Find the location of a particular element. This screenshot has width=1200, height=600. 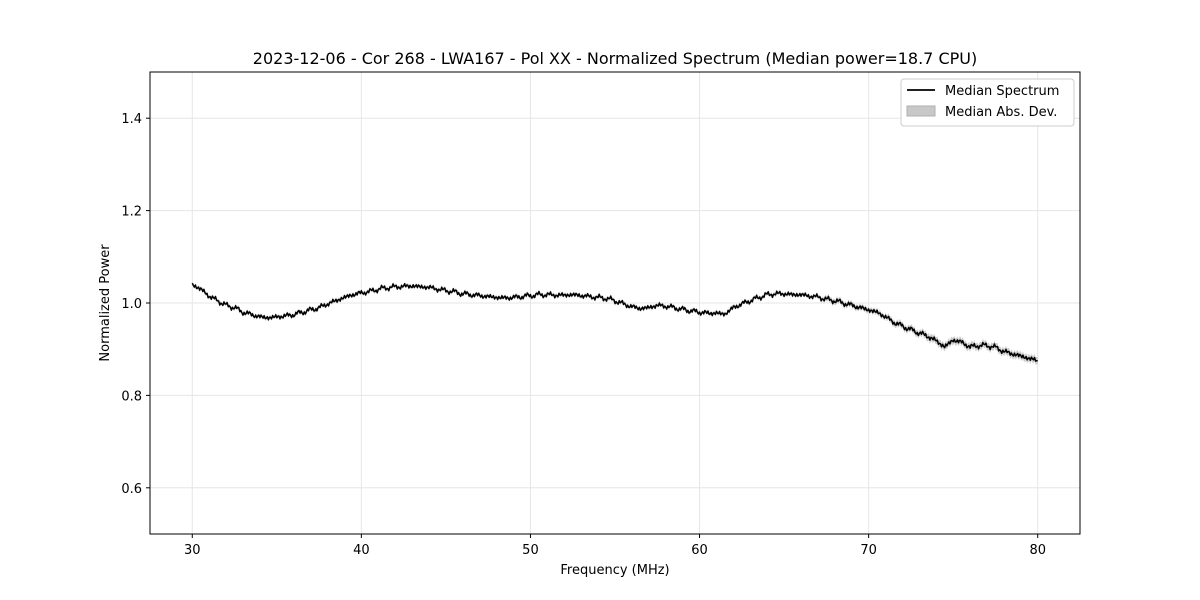

y-tick-label: 0.8 is located at coordinates (131, 396).